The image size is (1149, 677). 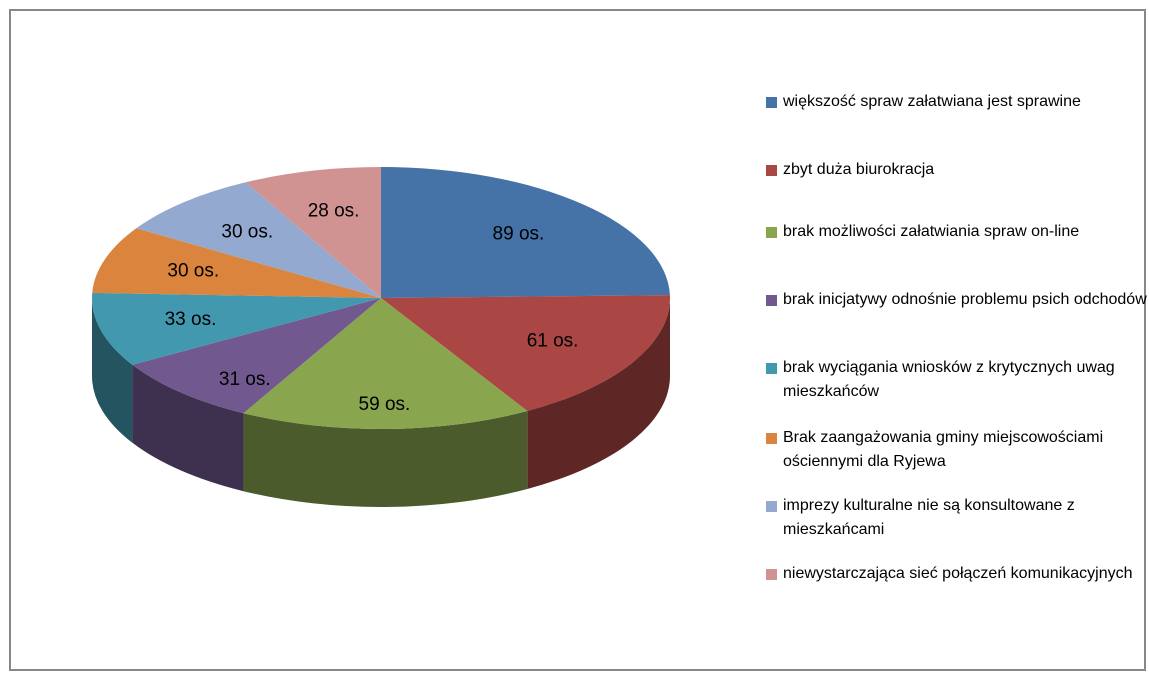 What do you see at coordinates (245, 379) in the screenshot?
I see `data-label: 31 os.` at bounding box center [245, 379].